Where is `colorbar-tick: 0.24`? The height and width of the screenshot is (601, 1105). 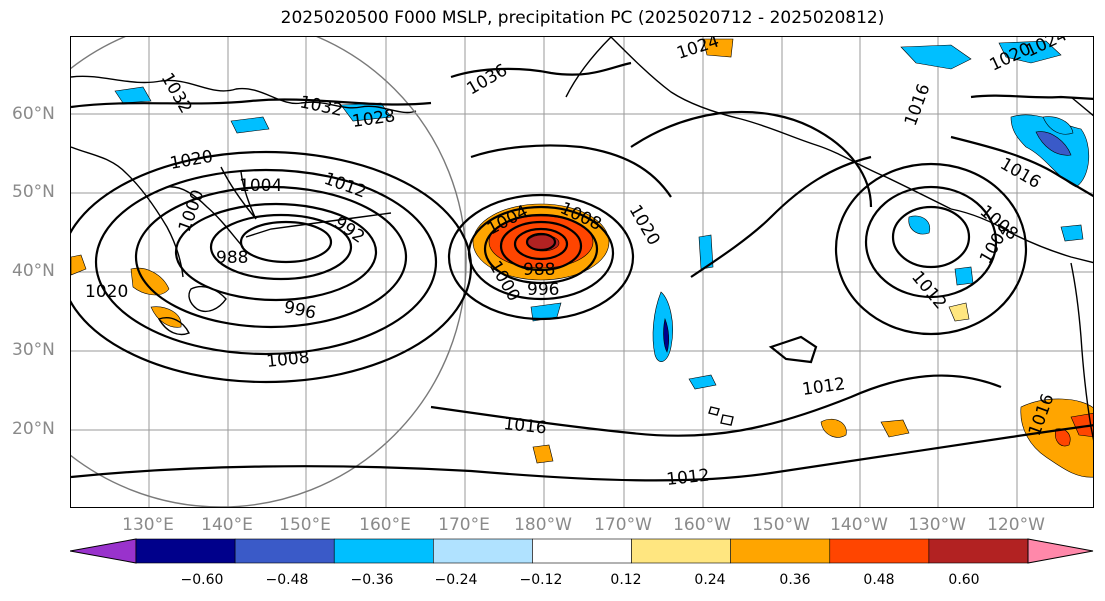
colorbar-tick: 0.24 is located at coordinates (710, 580).